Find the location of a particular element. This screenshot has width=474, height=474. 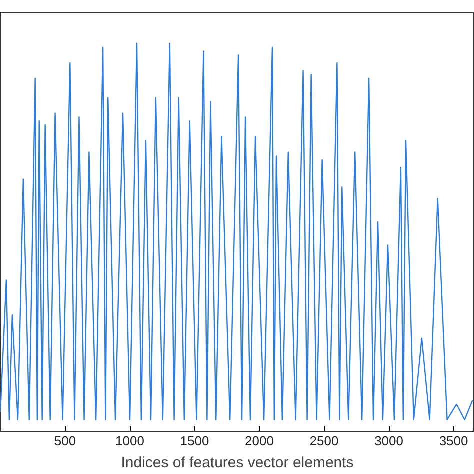

x-tick-label: 3000 is located at coordinates (389, 441).